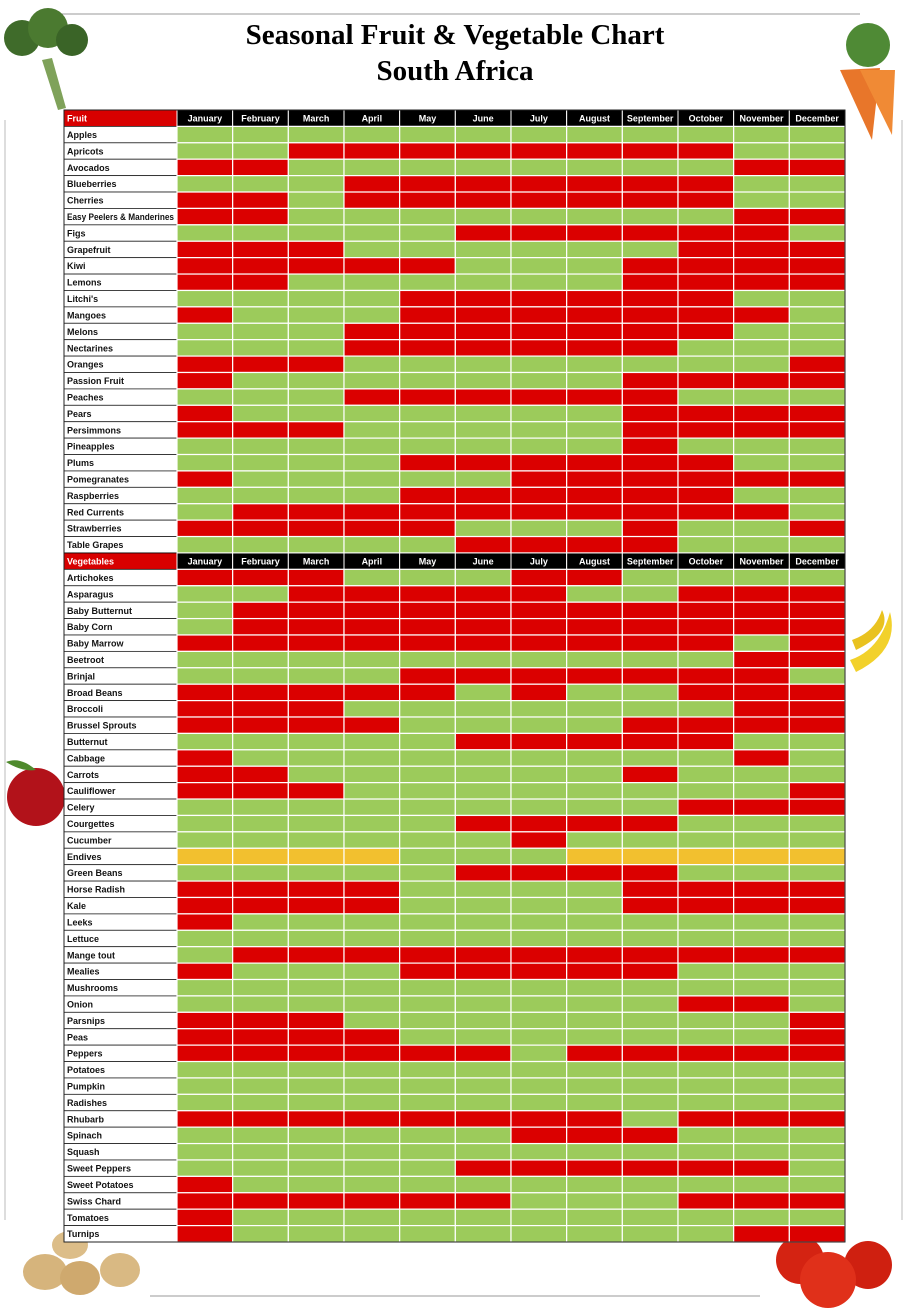  What do you see at coordinates (46, 59) in the screenshot?
I see `broccoli` at bounding box center [46, 59].